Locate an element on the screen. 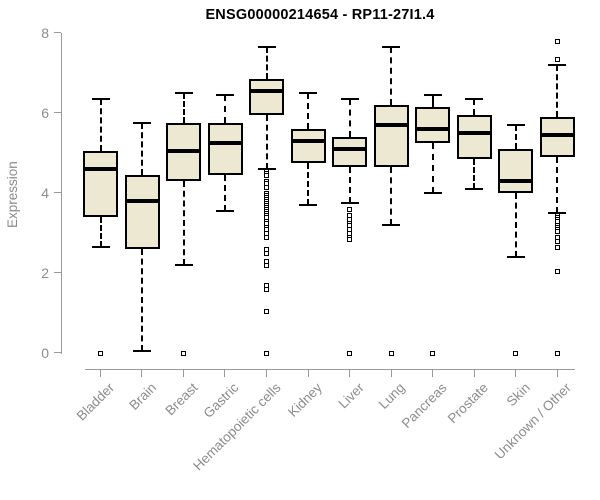  x-category-label: Skin is located at coordinates (518, 395).